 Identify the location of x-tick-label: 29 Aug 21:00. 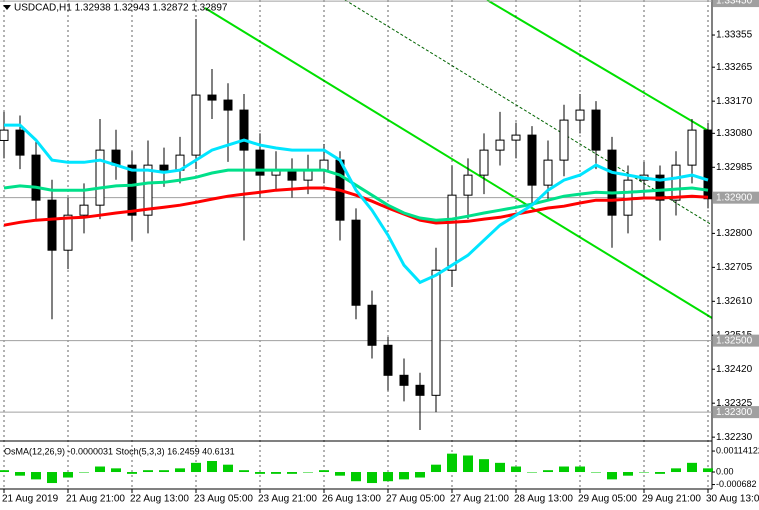
(671, 499).